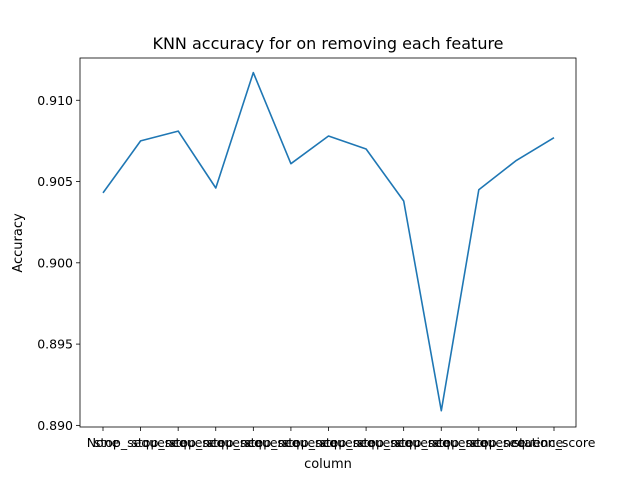  What do you see at coordinates (55, 425) in the screenshot?
I see `y-tick-label: 0.890` at bounding box center [55, 425].